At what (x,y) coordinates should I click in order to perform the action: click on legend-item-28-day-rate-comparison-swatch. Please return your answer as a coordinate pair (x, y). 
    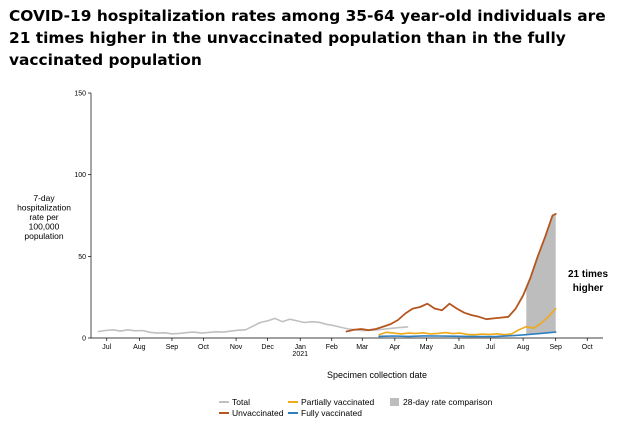
    Looking at the image, I should click on (394, 402).